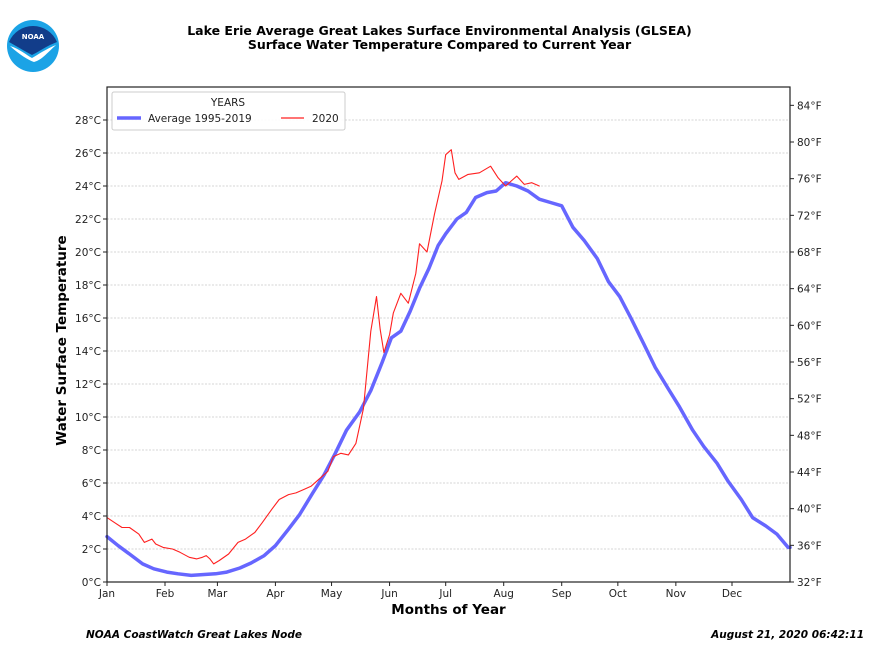 Image resolution: width=879 pixels, height=658 pixels. What do you see at coordinates (787, 635) in the screenshot?
I see `footer-timestamp: August 21, 2020 06:42:11` at bounding box center [787, 635].